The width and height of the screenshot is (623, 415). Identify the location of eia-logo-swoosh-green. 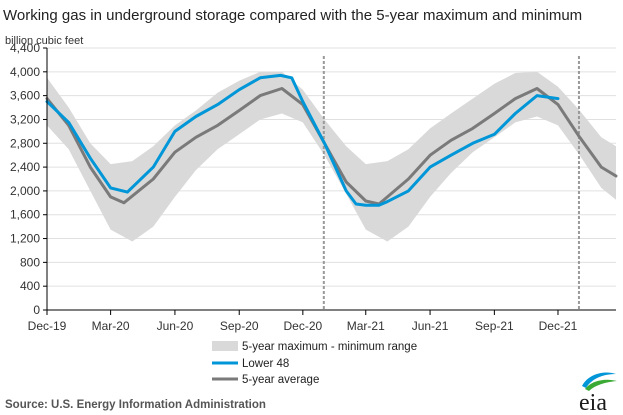
(601, 385).